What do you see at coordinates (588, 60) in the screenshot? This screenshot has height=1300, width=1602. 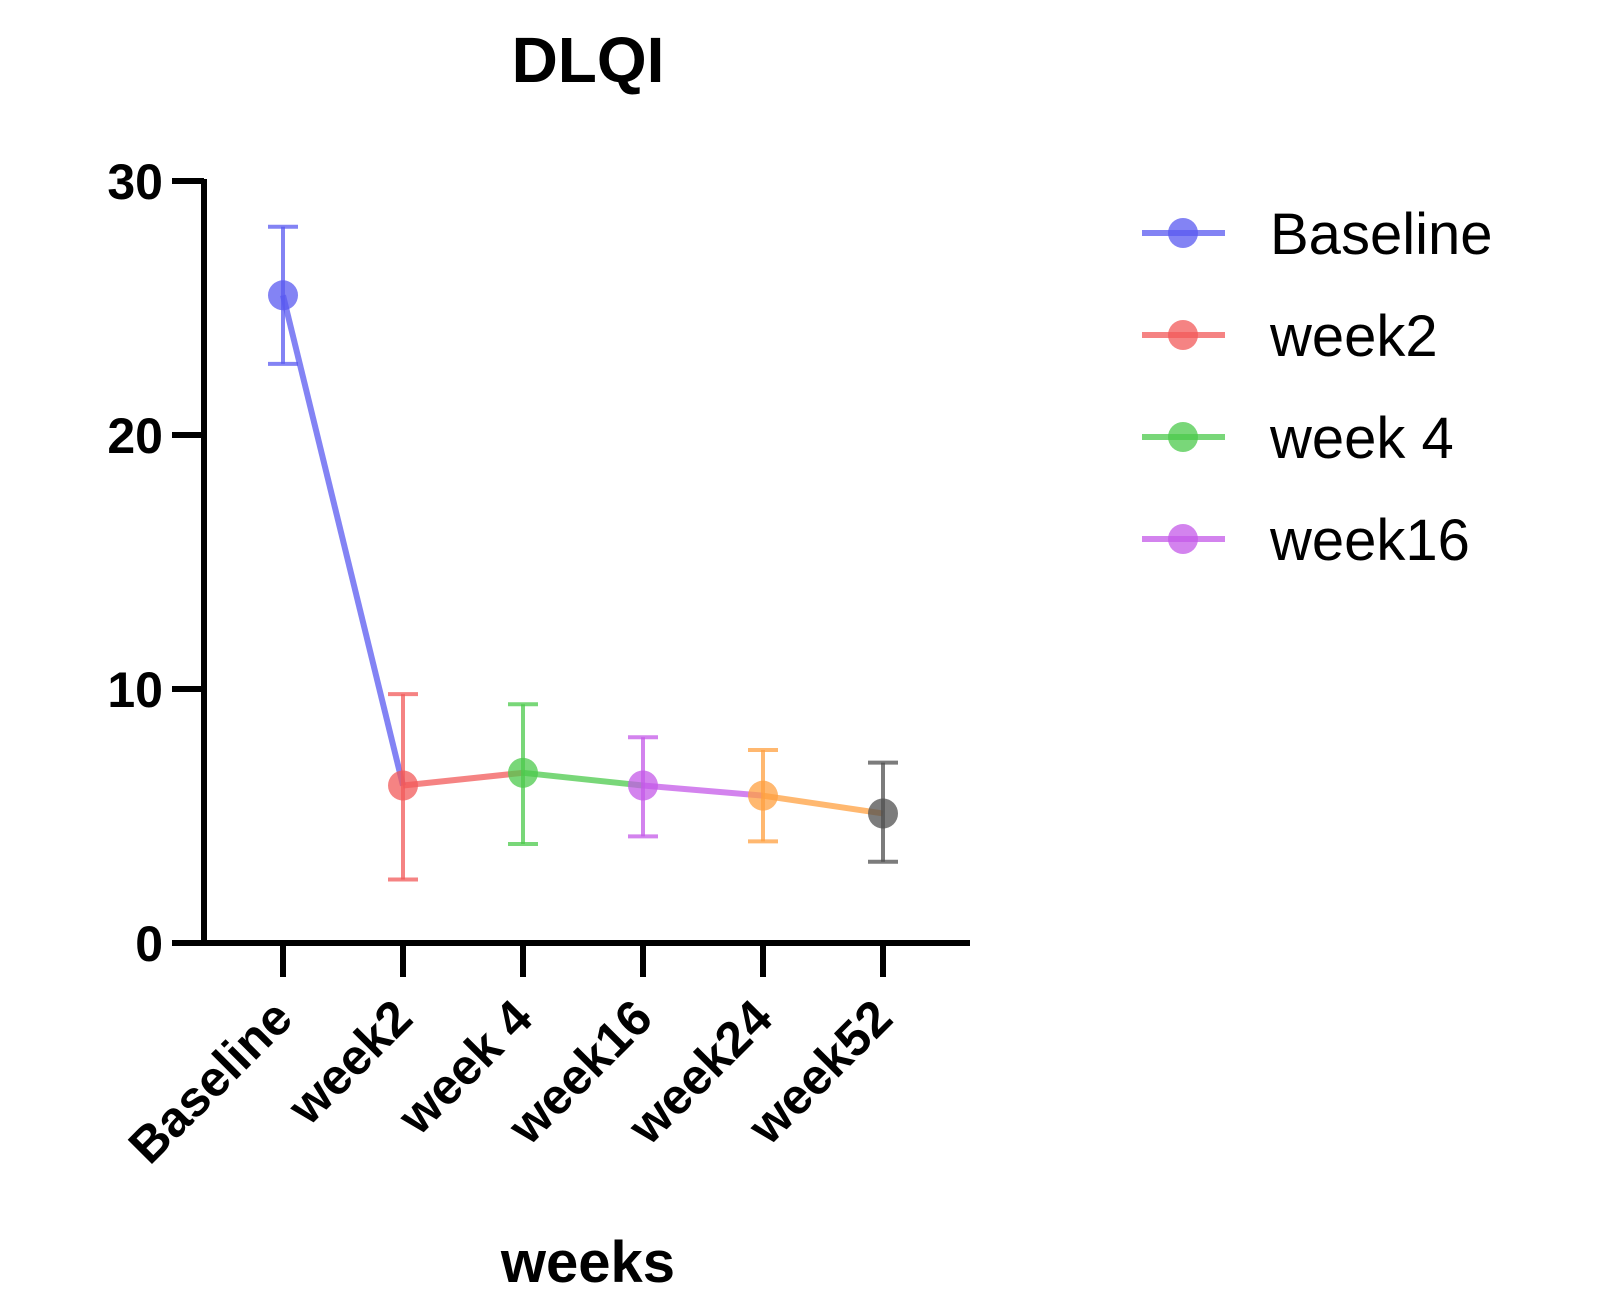 I see `chart-title: DLQI` at bounding box center [588, 60].